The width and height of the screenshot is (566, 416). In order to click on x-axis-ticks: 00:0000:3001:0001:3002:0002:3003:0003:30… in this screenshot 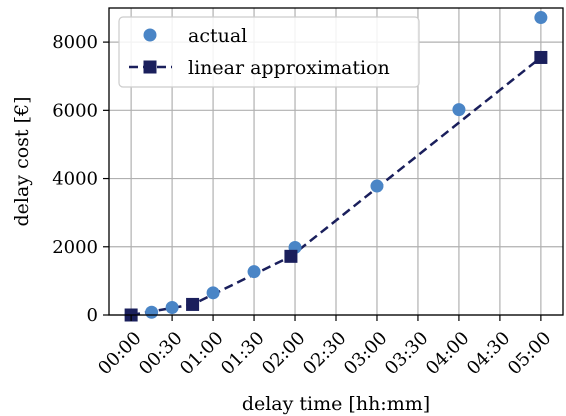, I will do `click(324, 347)`.